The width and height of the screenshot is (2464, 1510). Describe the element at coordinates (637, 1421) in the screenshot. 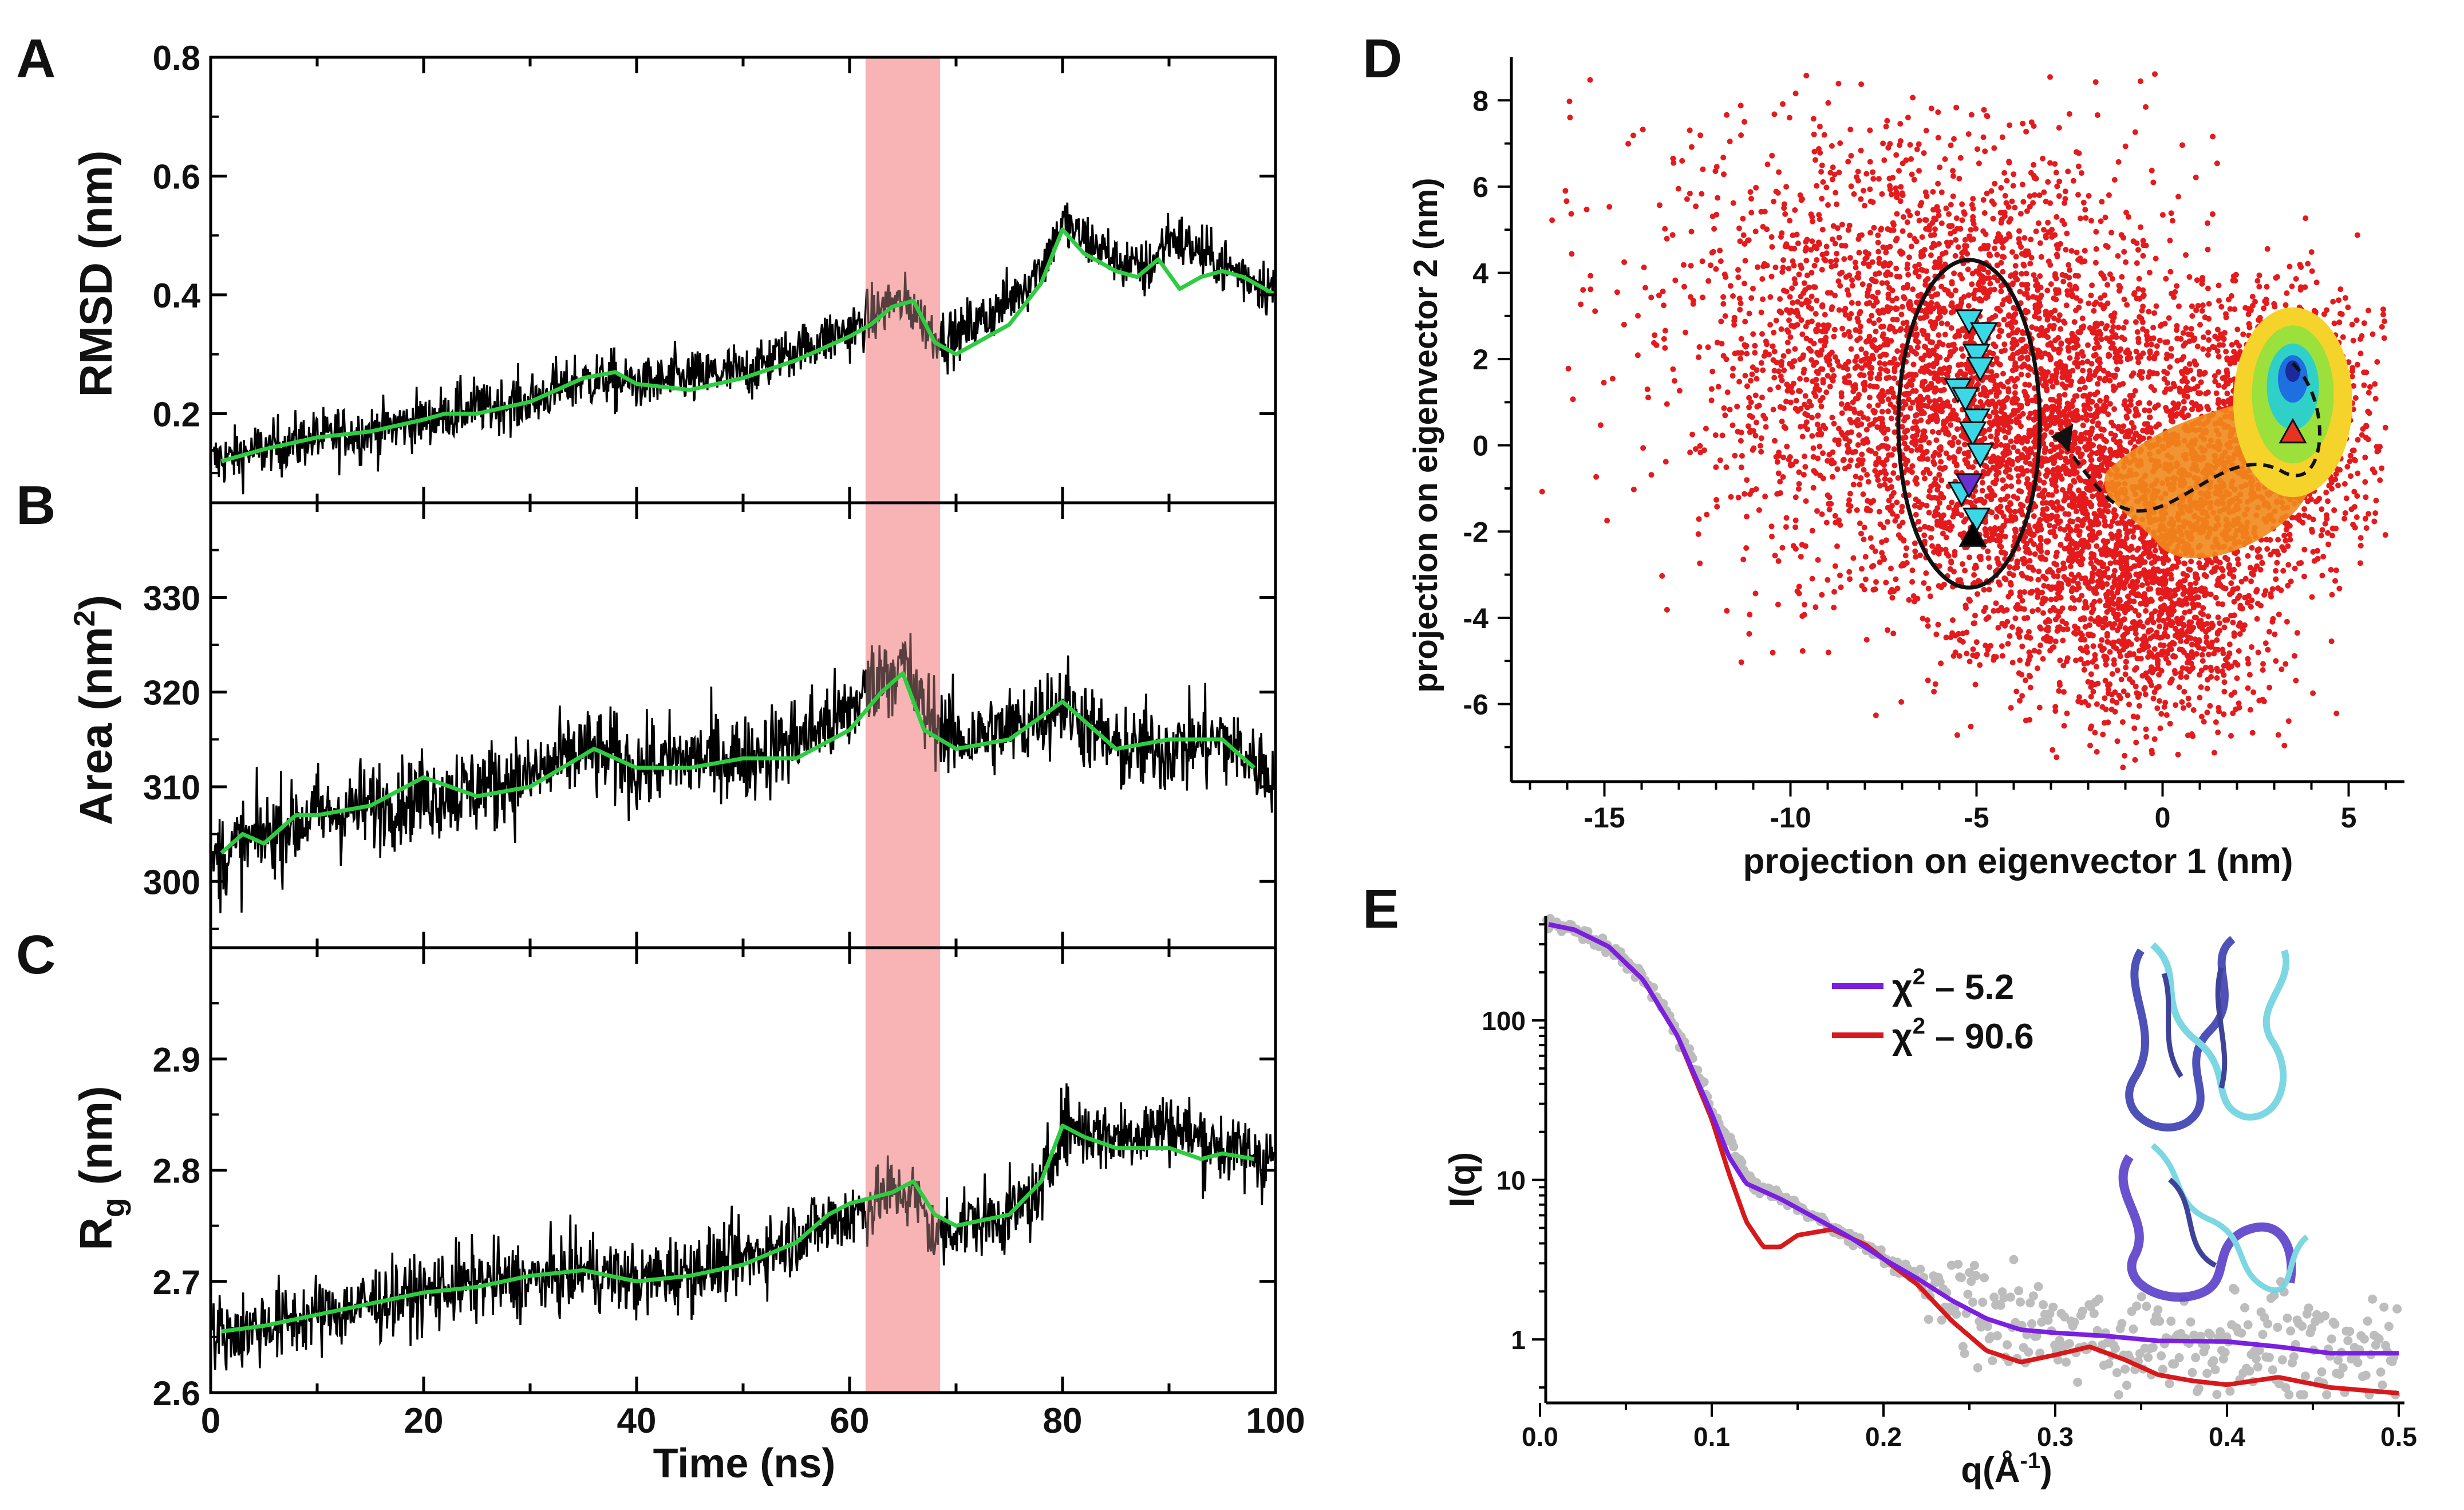

I see `x-tick-label: 40` at that location.